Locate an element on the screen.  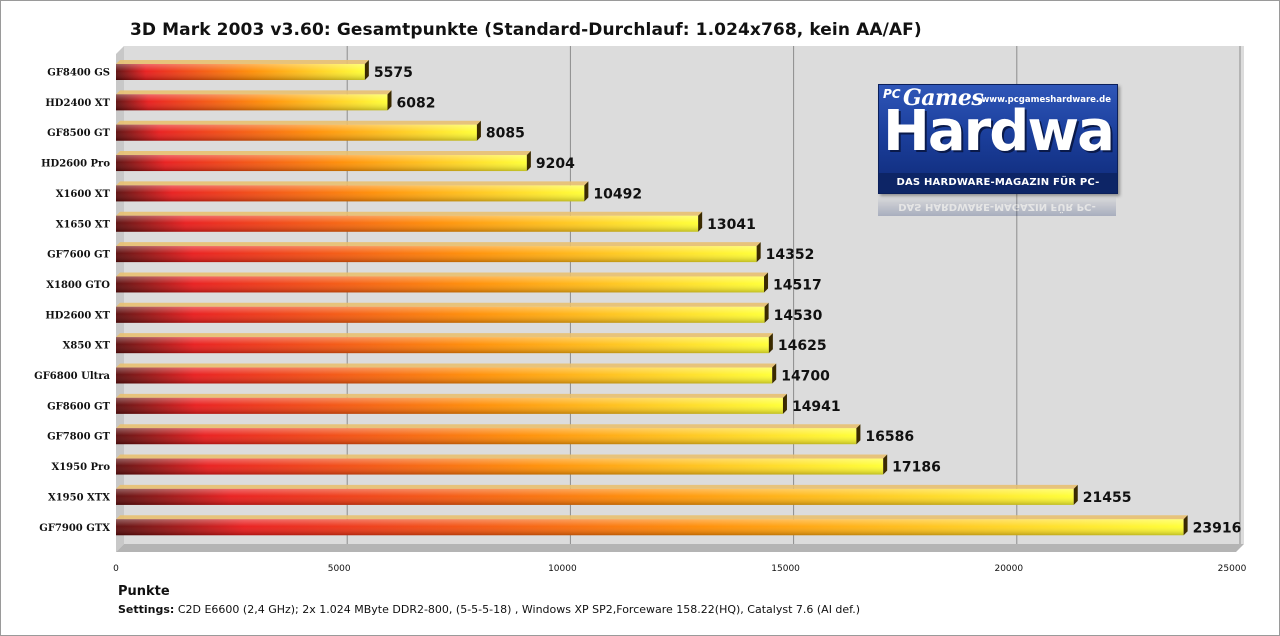
logo-games-text: Games is located at coordinates (943, 98).